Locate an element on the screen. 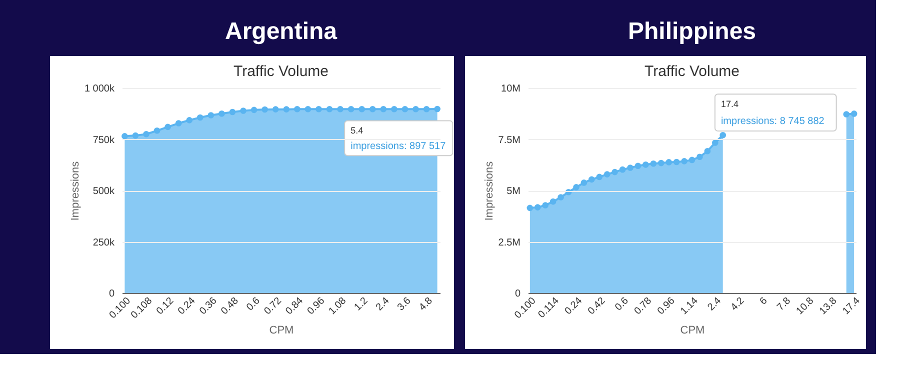 Image resolution: width=915 pixels, height=392 pixels. annotation: 17.4 is located at coordinates (729, 104).